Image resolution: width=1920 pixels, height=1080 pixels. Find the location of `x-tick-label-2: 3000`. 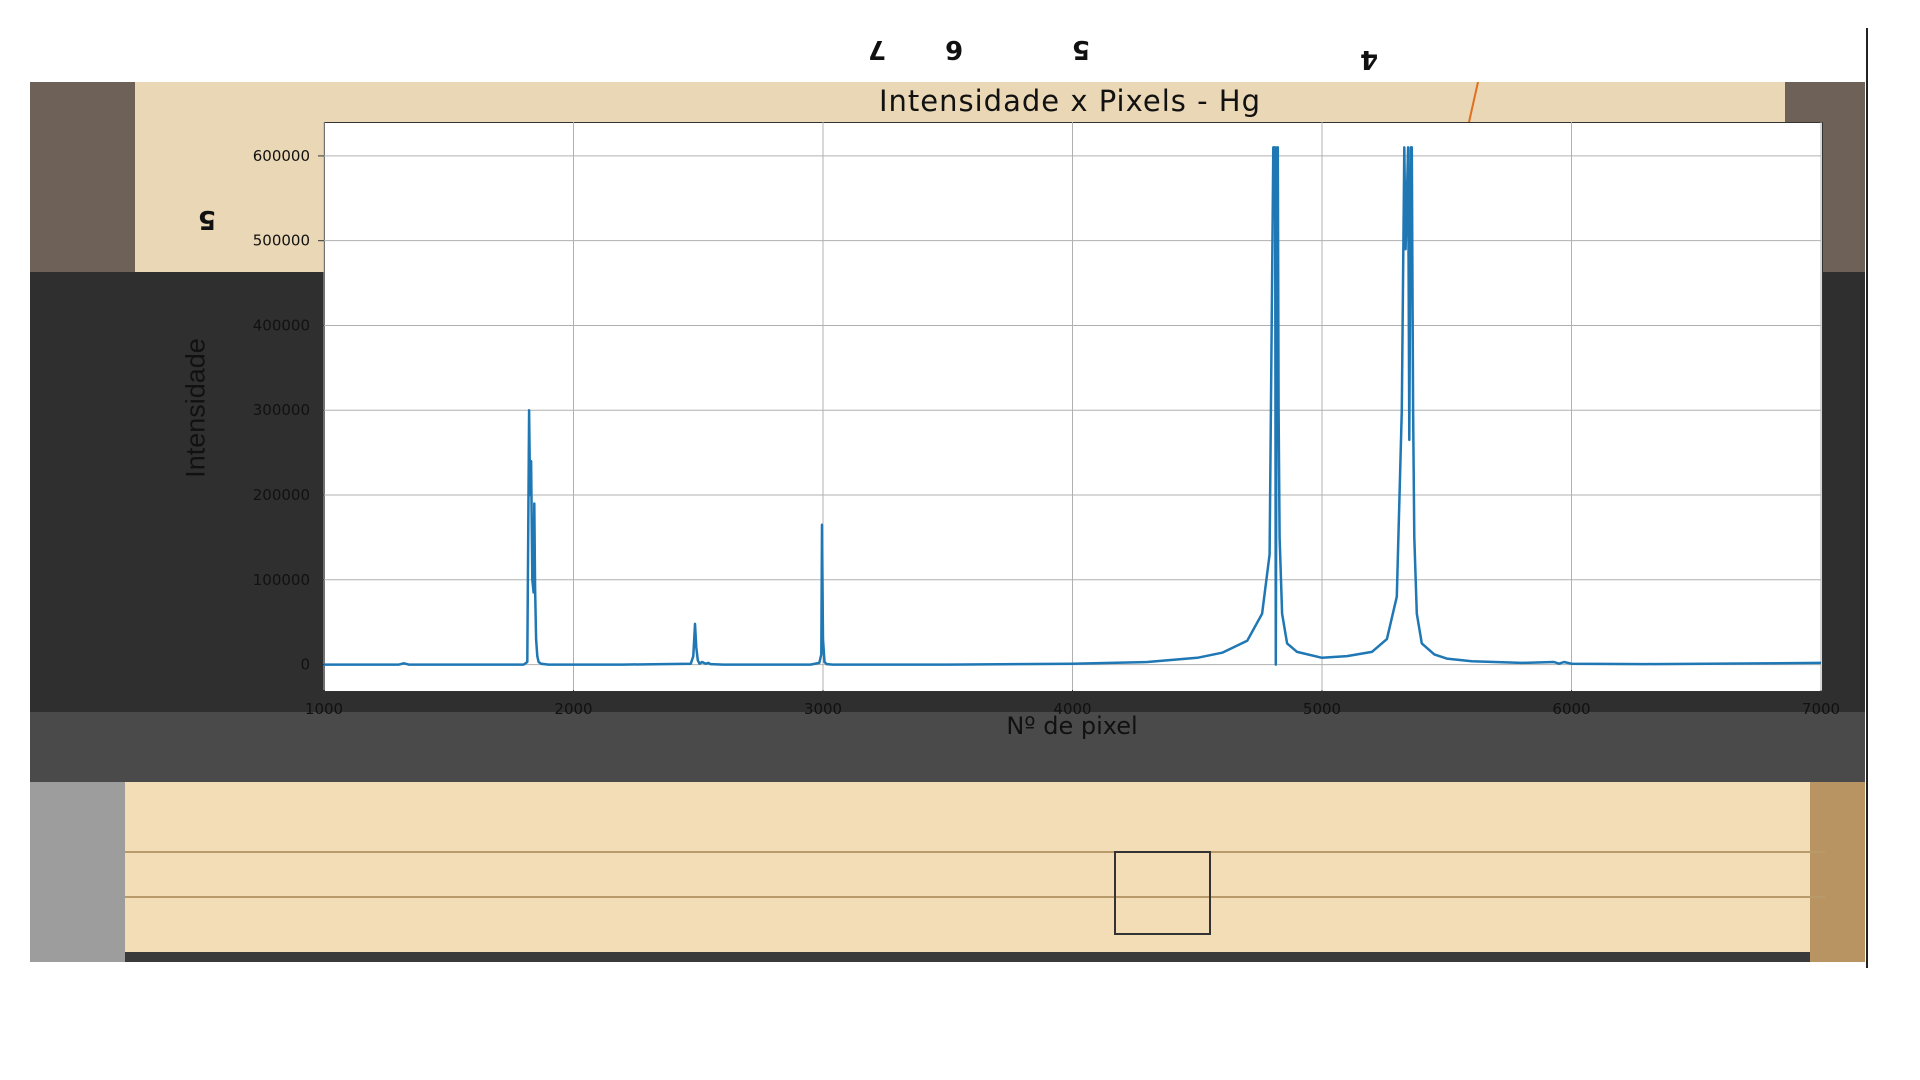

x-tick-label-2: 3000 is located at coordinates (823, 709).